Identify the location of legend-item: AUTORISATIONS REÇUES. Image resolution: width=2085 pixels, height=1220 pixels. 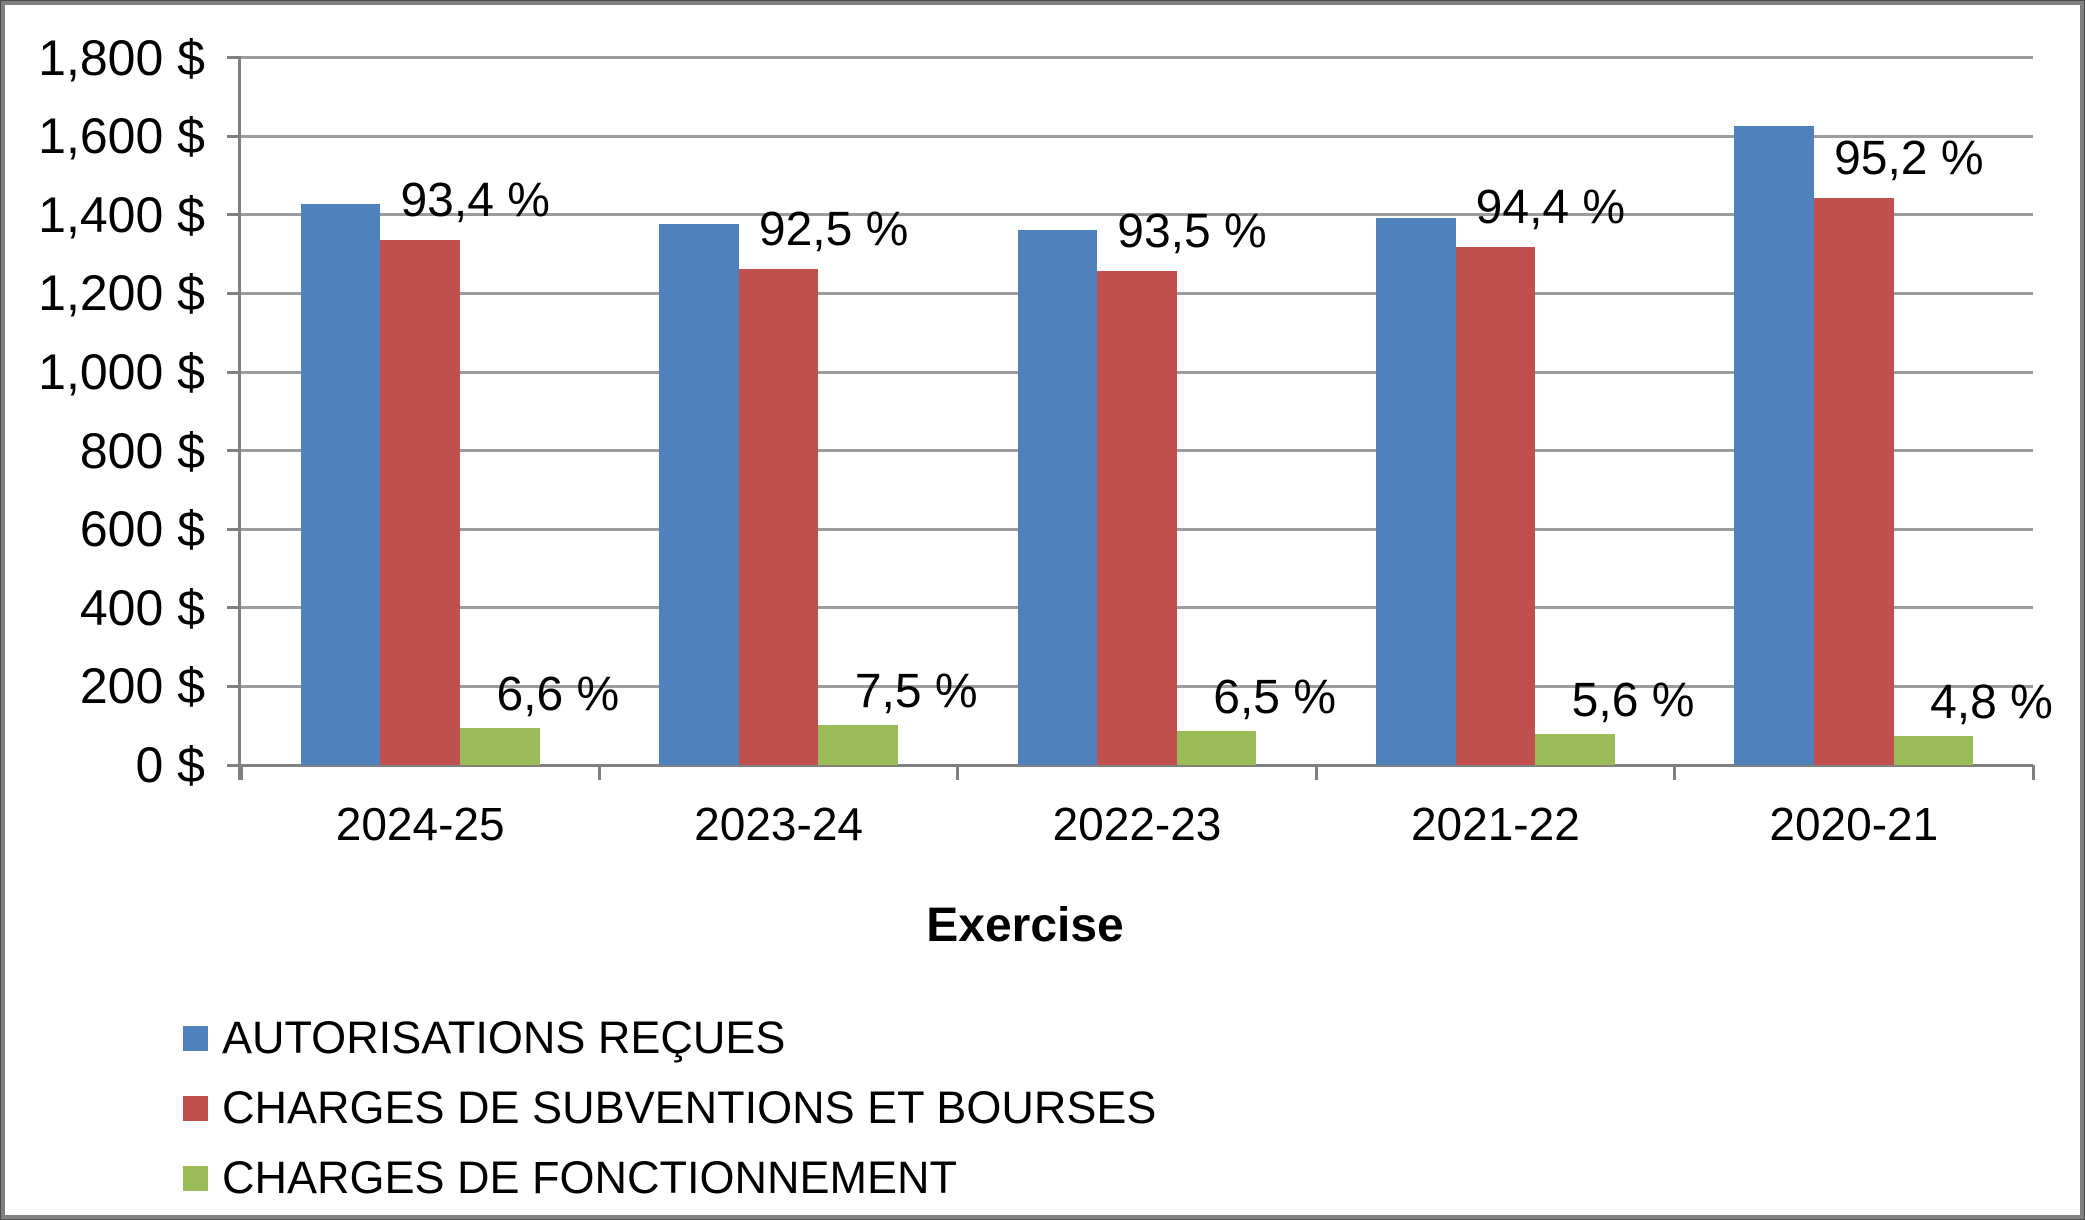
(669, 1038).